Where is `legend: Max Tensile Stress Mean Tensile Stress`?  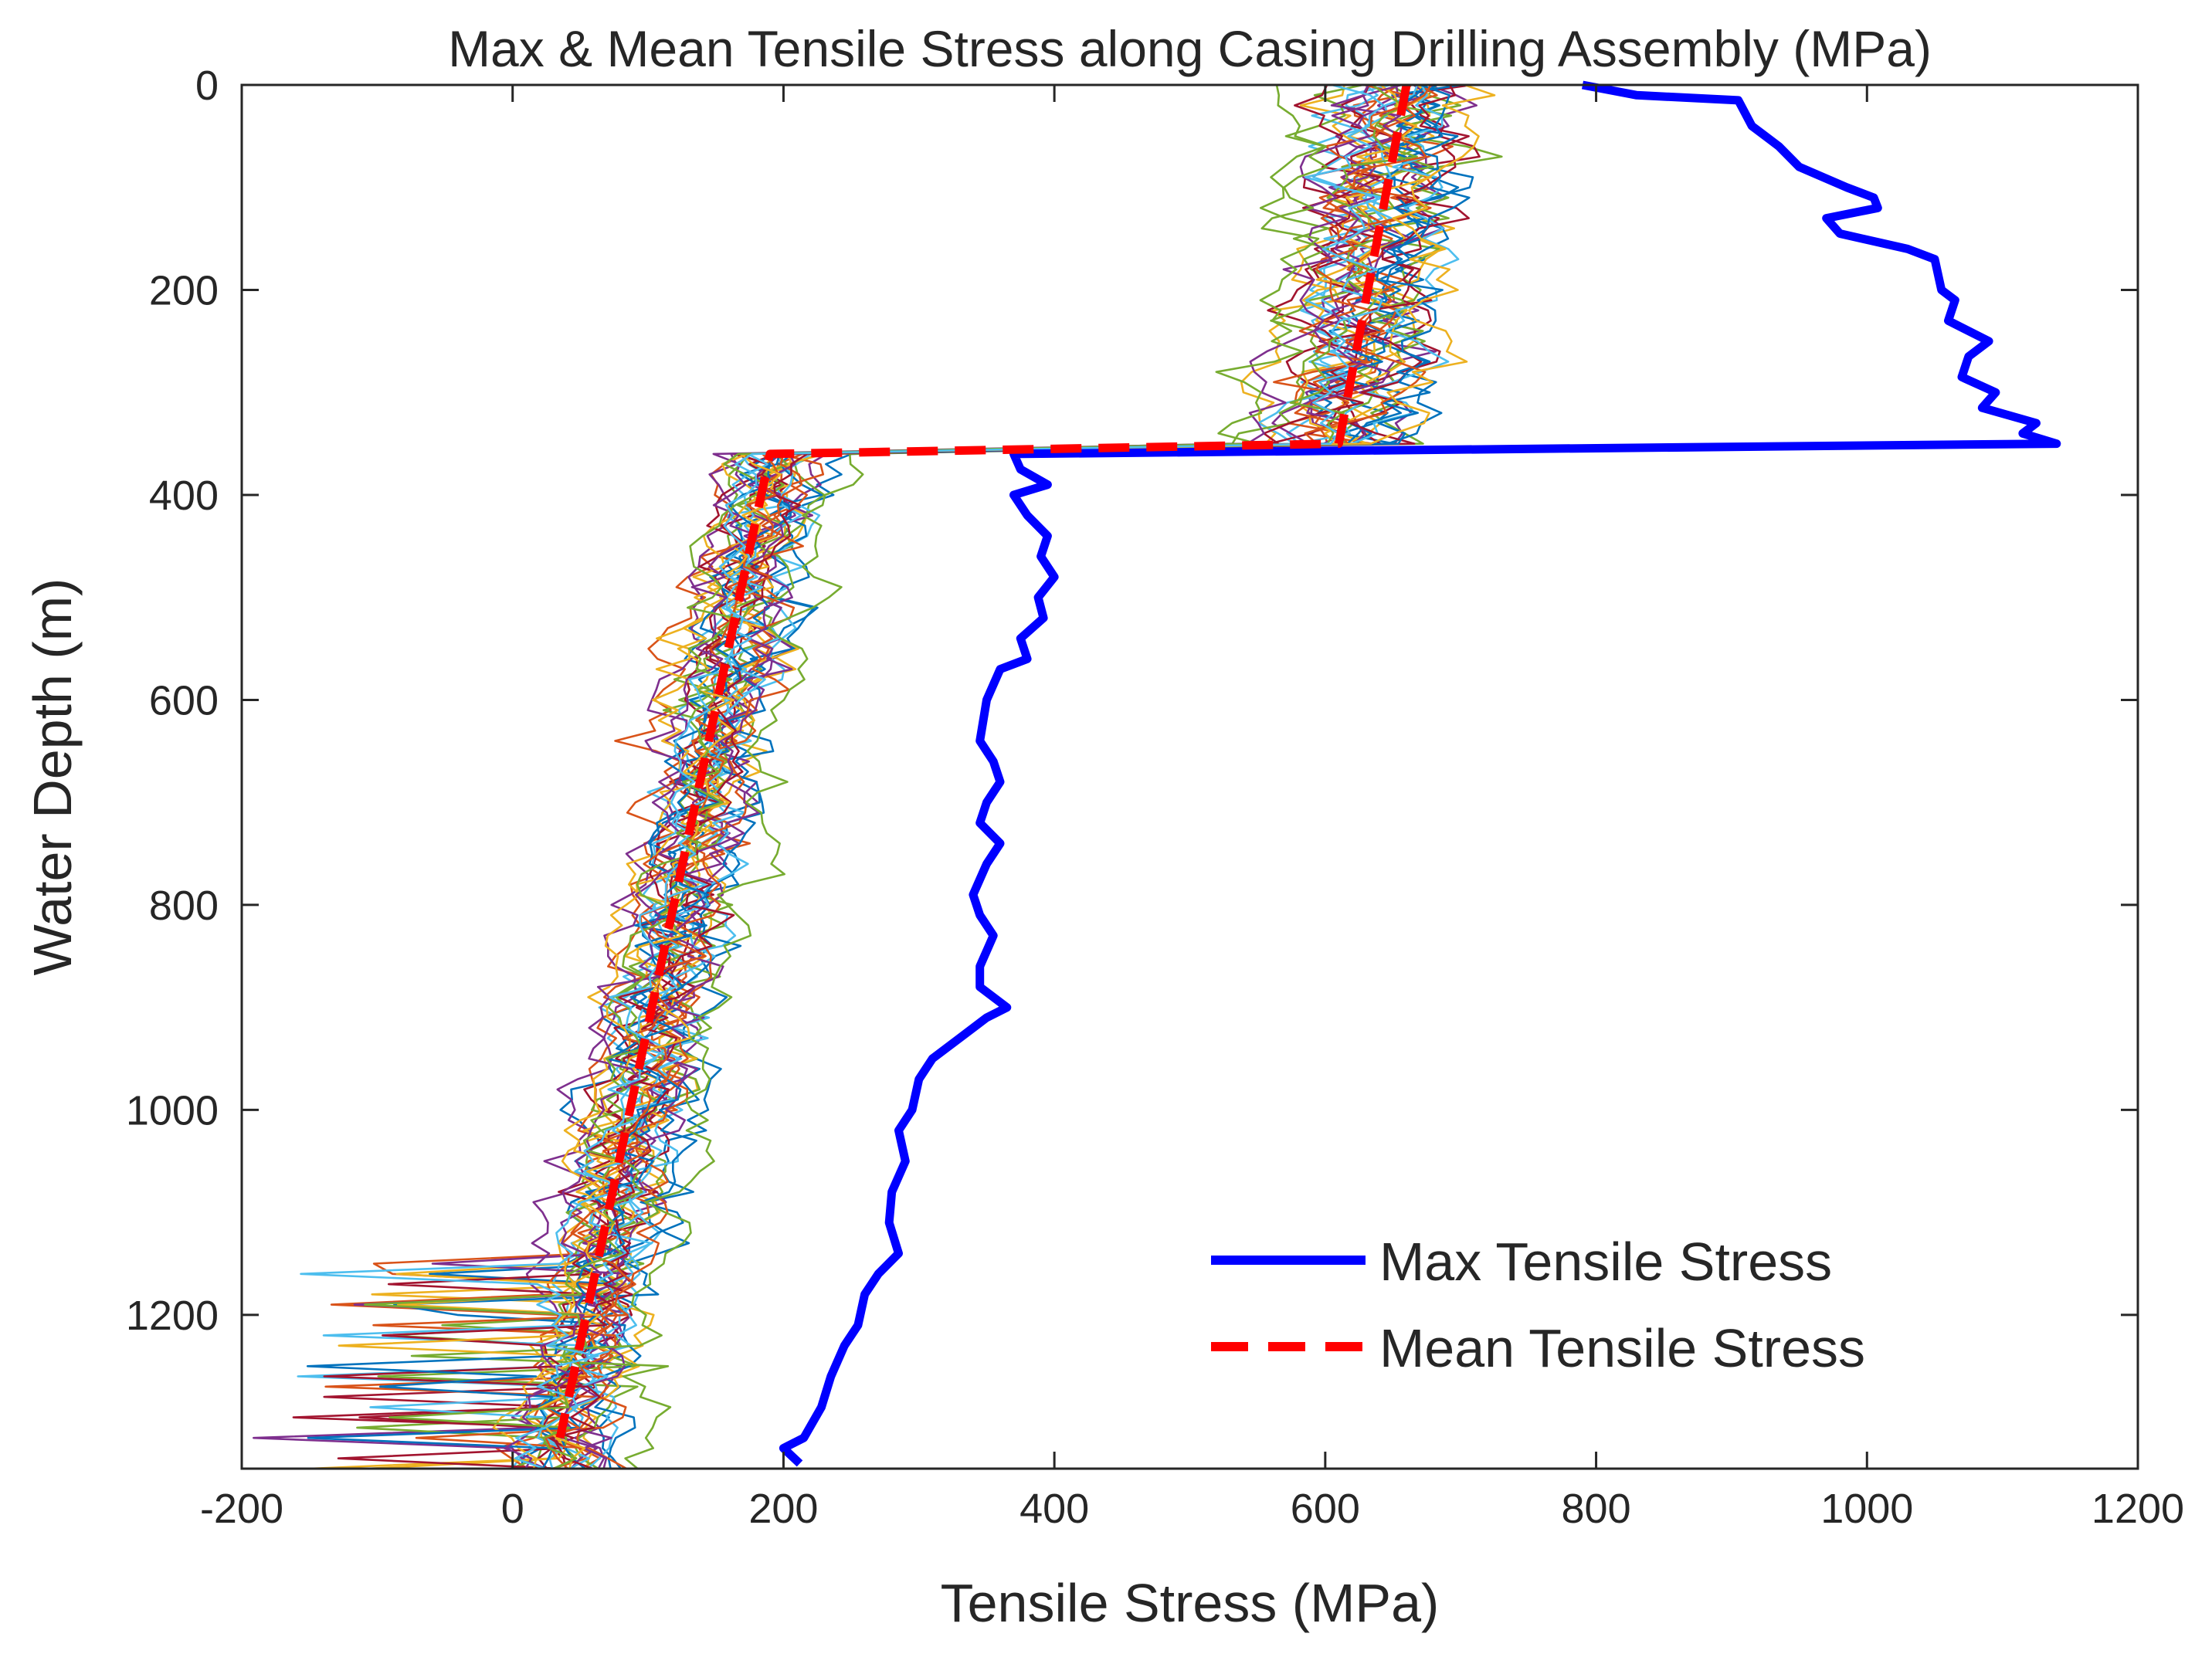
legend: Max Tensile Stress Mean Tensile Stress is located at coordinates (1538, 1305).